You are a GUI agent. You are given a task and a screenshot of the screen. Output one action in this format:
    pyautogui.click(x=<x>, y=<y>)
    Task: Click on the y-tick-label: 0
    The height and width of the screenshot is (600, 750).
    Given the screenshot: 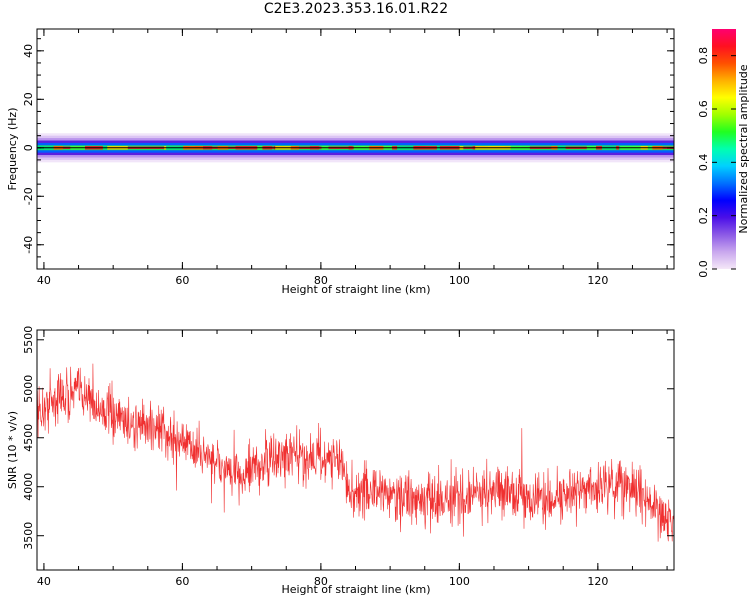 What is the action you would take?
    pyautogui.click(x=28, y=147)
    